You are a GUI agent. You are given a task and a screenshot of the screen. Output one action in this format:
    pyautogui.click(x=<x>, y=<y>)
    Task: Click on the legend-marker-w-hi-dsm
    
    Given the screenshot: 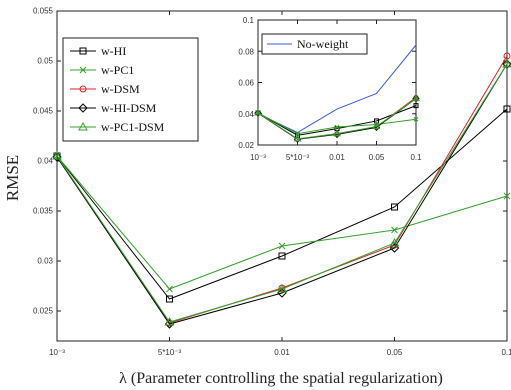 What is the action you would take?
    pyautogui.click(x=83, y=108)
    